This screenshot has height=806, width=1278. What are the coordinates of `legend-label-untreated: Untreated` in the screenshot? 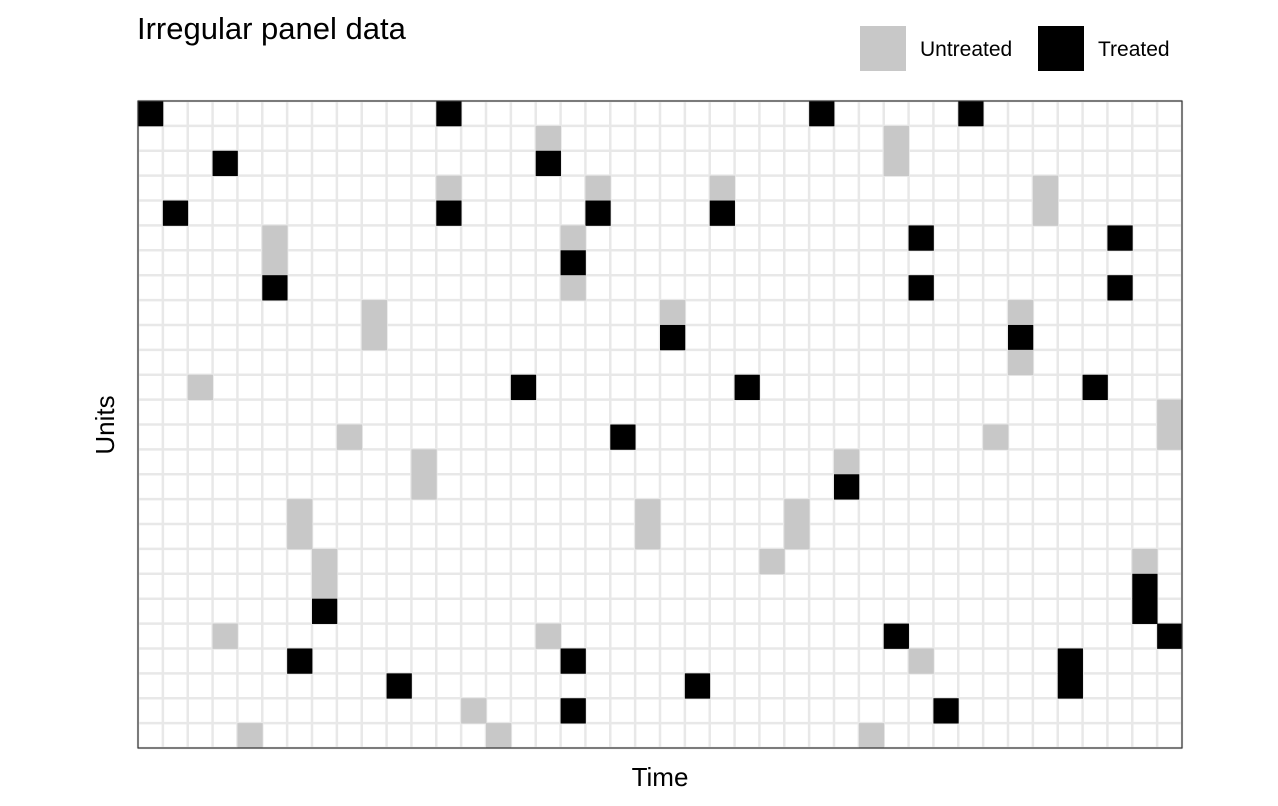 It's located at (966, 49).